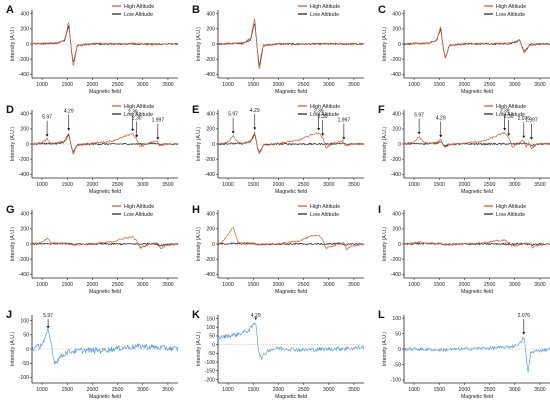 The width and height of the screenshot is (550, 407). What do you see at coordinates (26, 336) in the screenshot?
I see `y-tick-label: 50` at bounding box center [26, 336].